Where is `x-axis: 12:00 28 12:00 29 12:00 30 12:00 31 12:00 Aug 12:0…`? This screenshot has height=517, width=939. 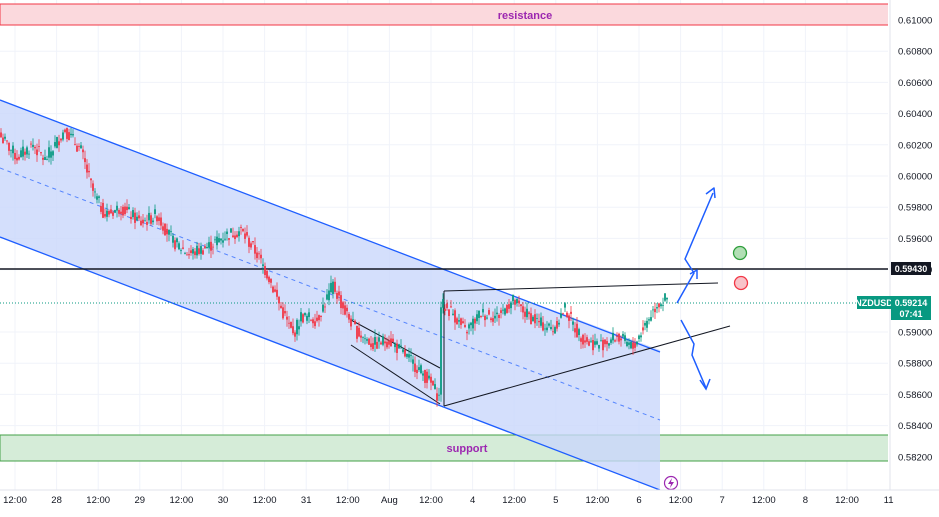
x-axis: 12:00 28 12:00 29 12:00 30 12:00 31 12:00 Aug 12:0… is located at coordinates (448, 500).